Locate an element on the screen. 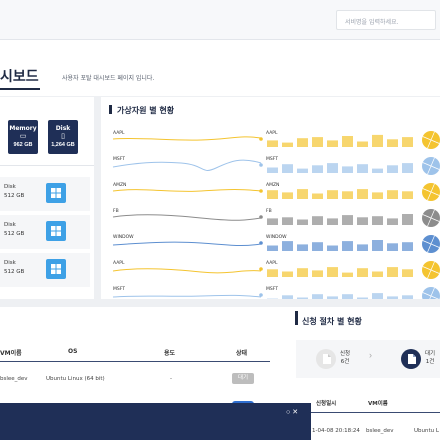  pie-chart is located at coordinates (431, 293).